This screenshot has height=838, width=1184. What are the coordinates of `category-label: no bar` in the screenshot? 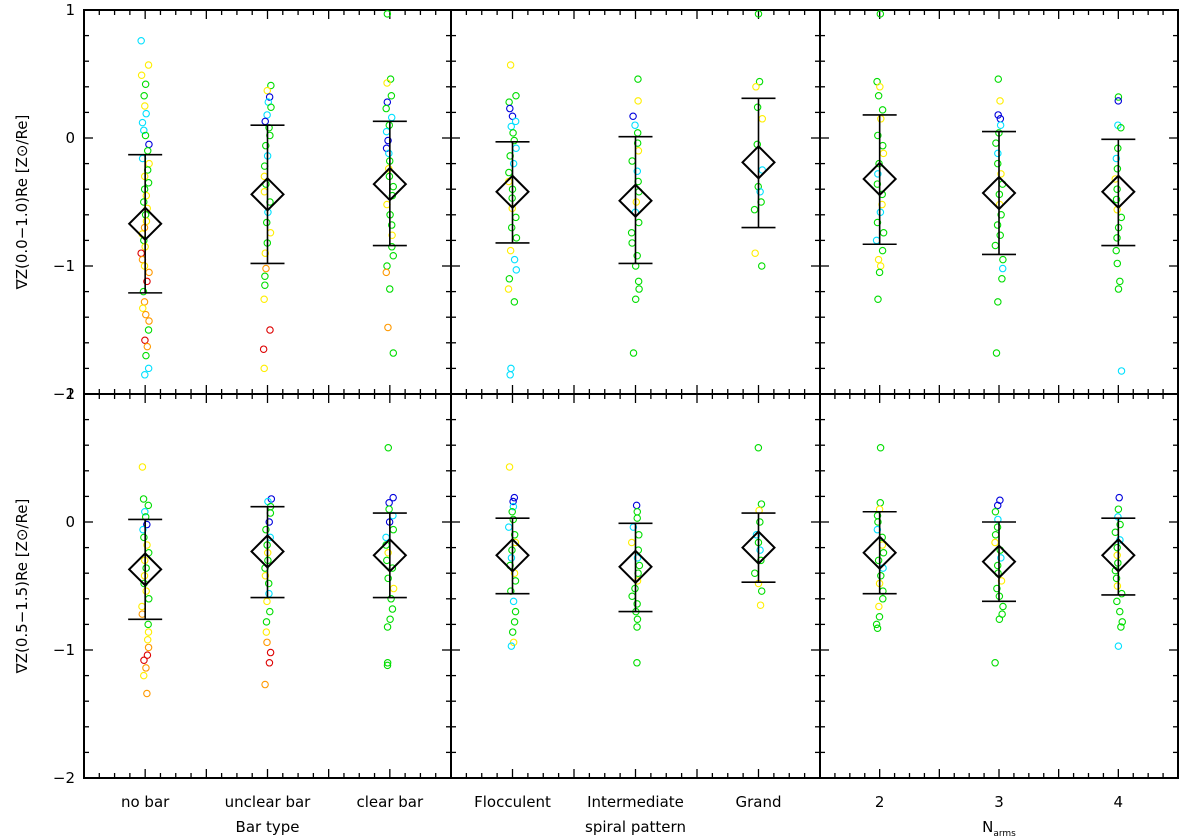 It's located at (145, 802).